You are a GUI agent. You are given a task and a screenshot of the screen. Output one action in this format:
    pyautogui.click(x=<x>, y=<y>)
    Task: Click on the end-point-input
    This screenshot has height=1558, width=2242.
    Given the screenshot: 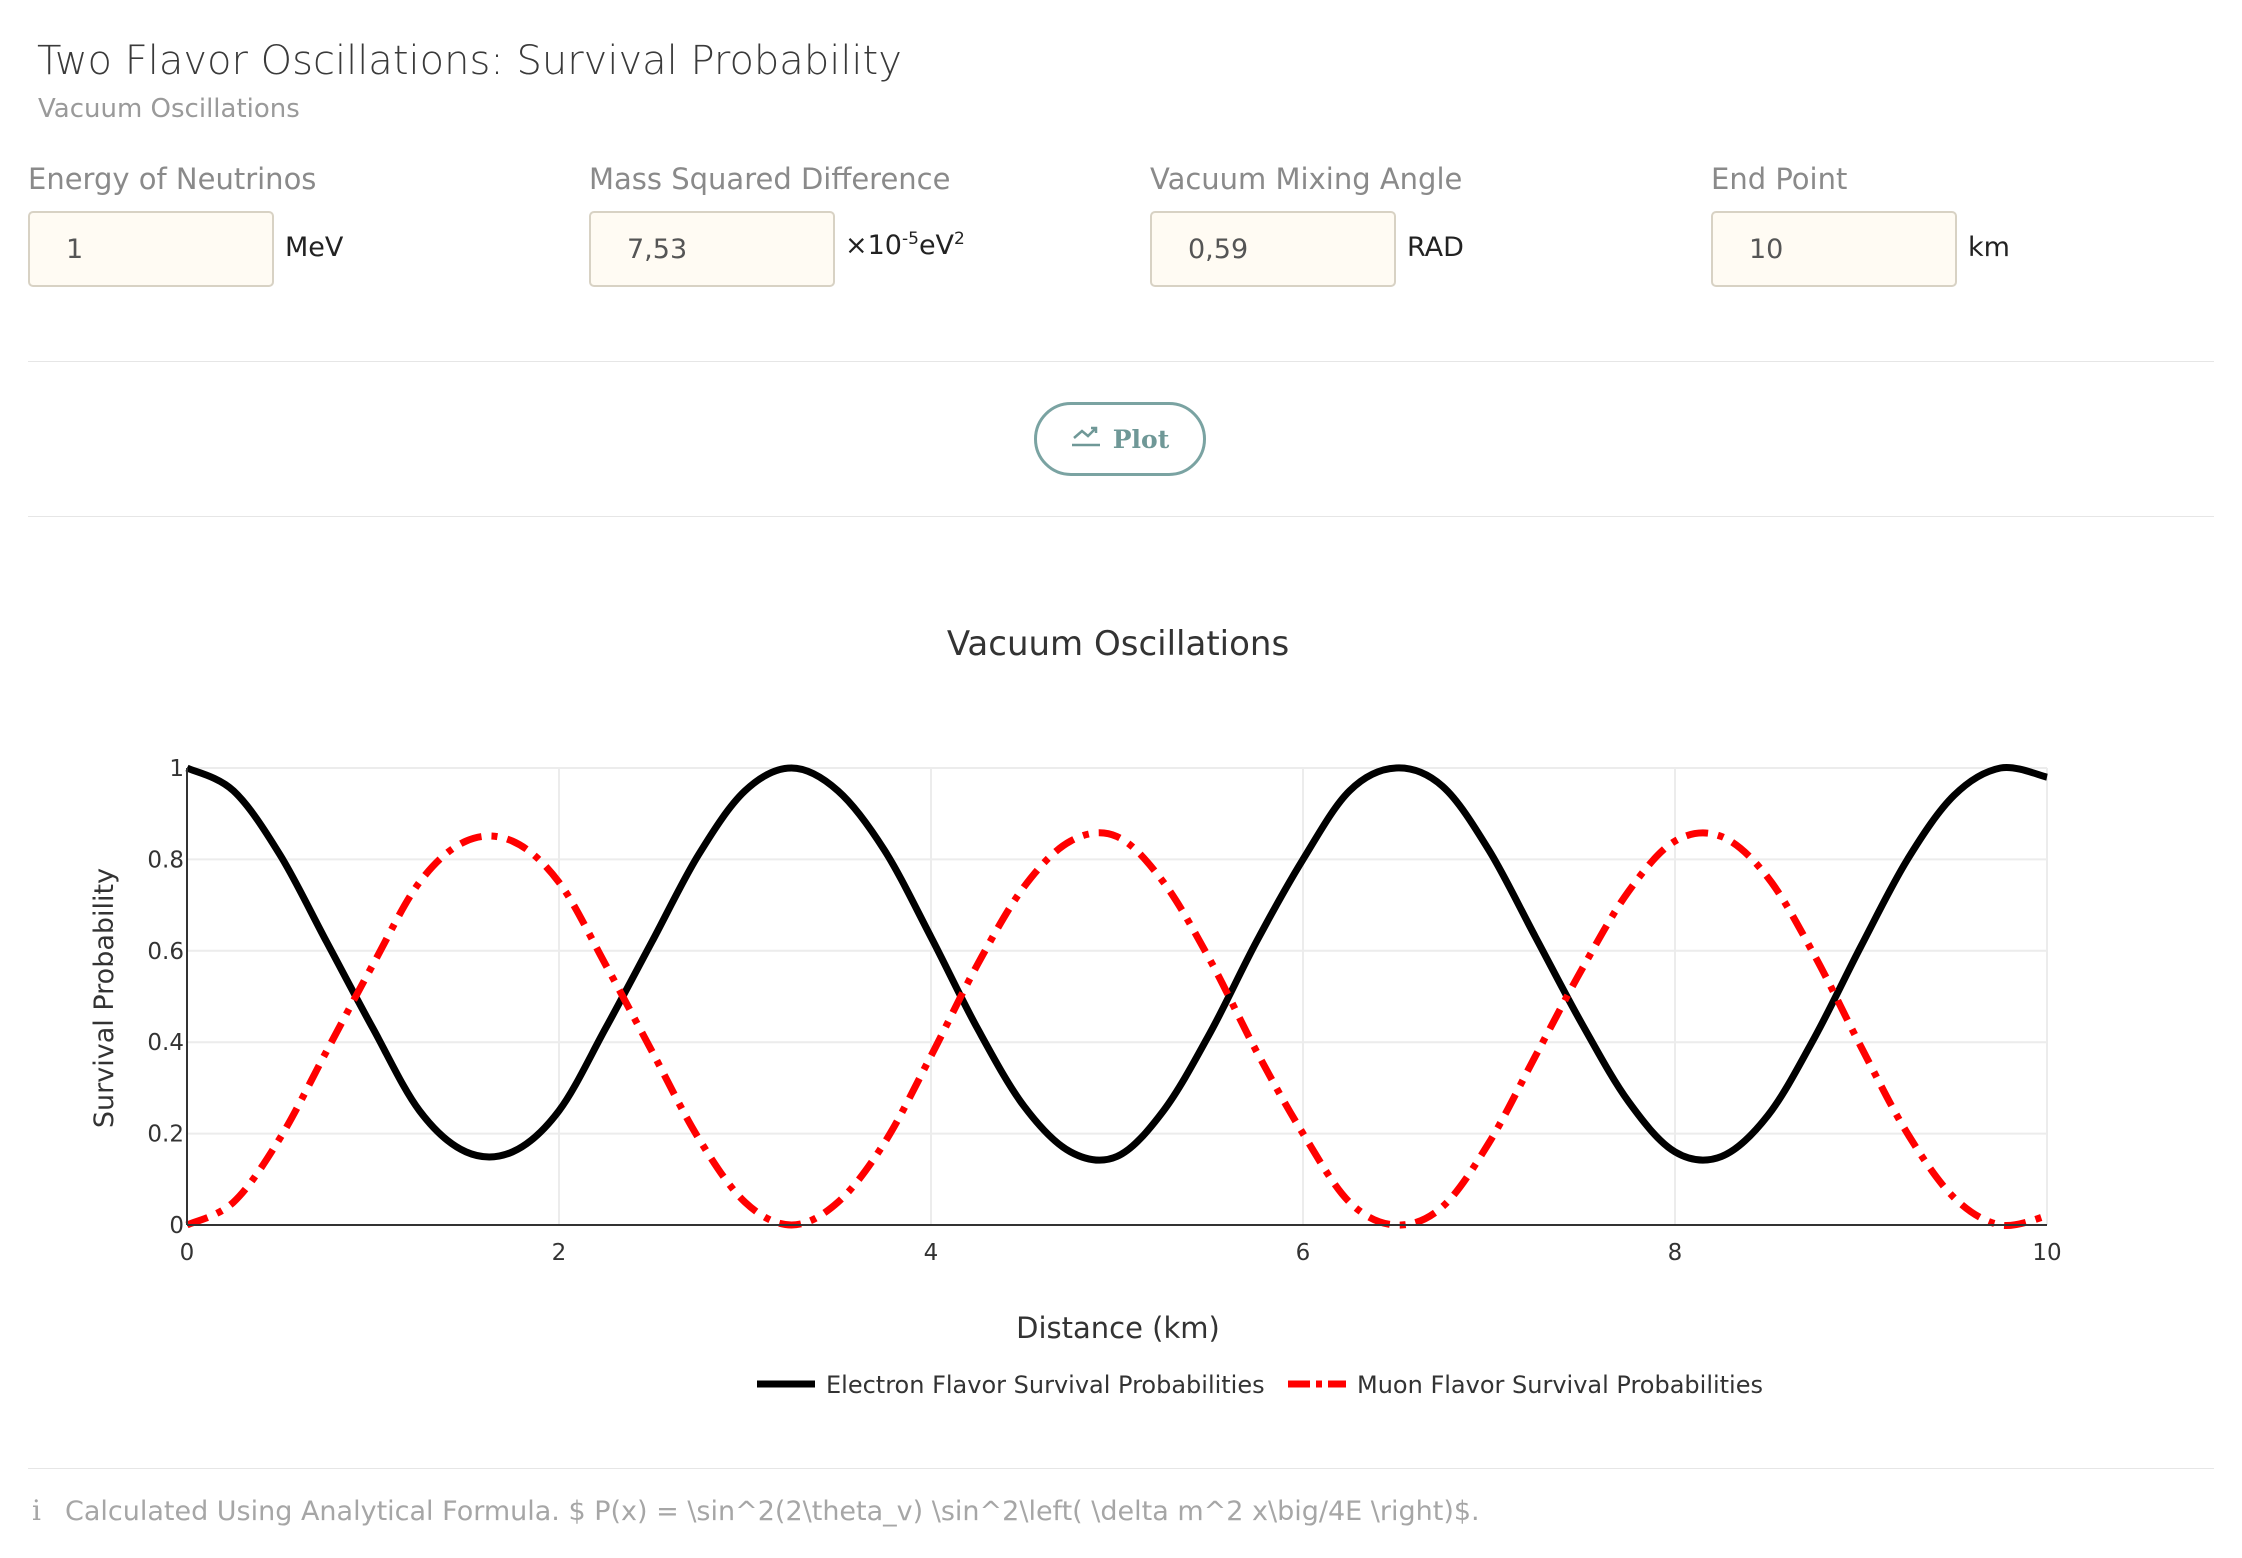 What is the action you would take?
    pyautogui.click(x=1834, y=249)
    